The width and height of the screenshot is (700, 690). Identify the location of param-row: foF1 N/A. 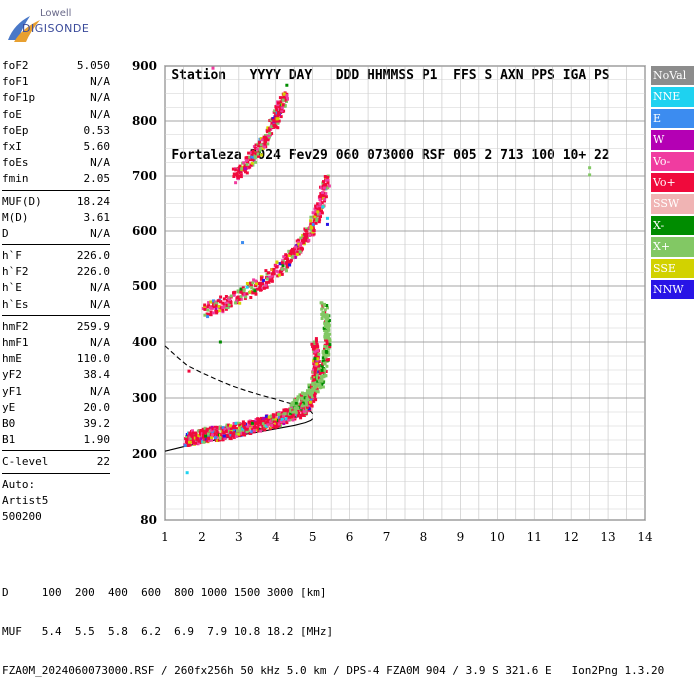
(56, 82).